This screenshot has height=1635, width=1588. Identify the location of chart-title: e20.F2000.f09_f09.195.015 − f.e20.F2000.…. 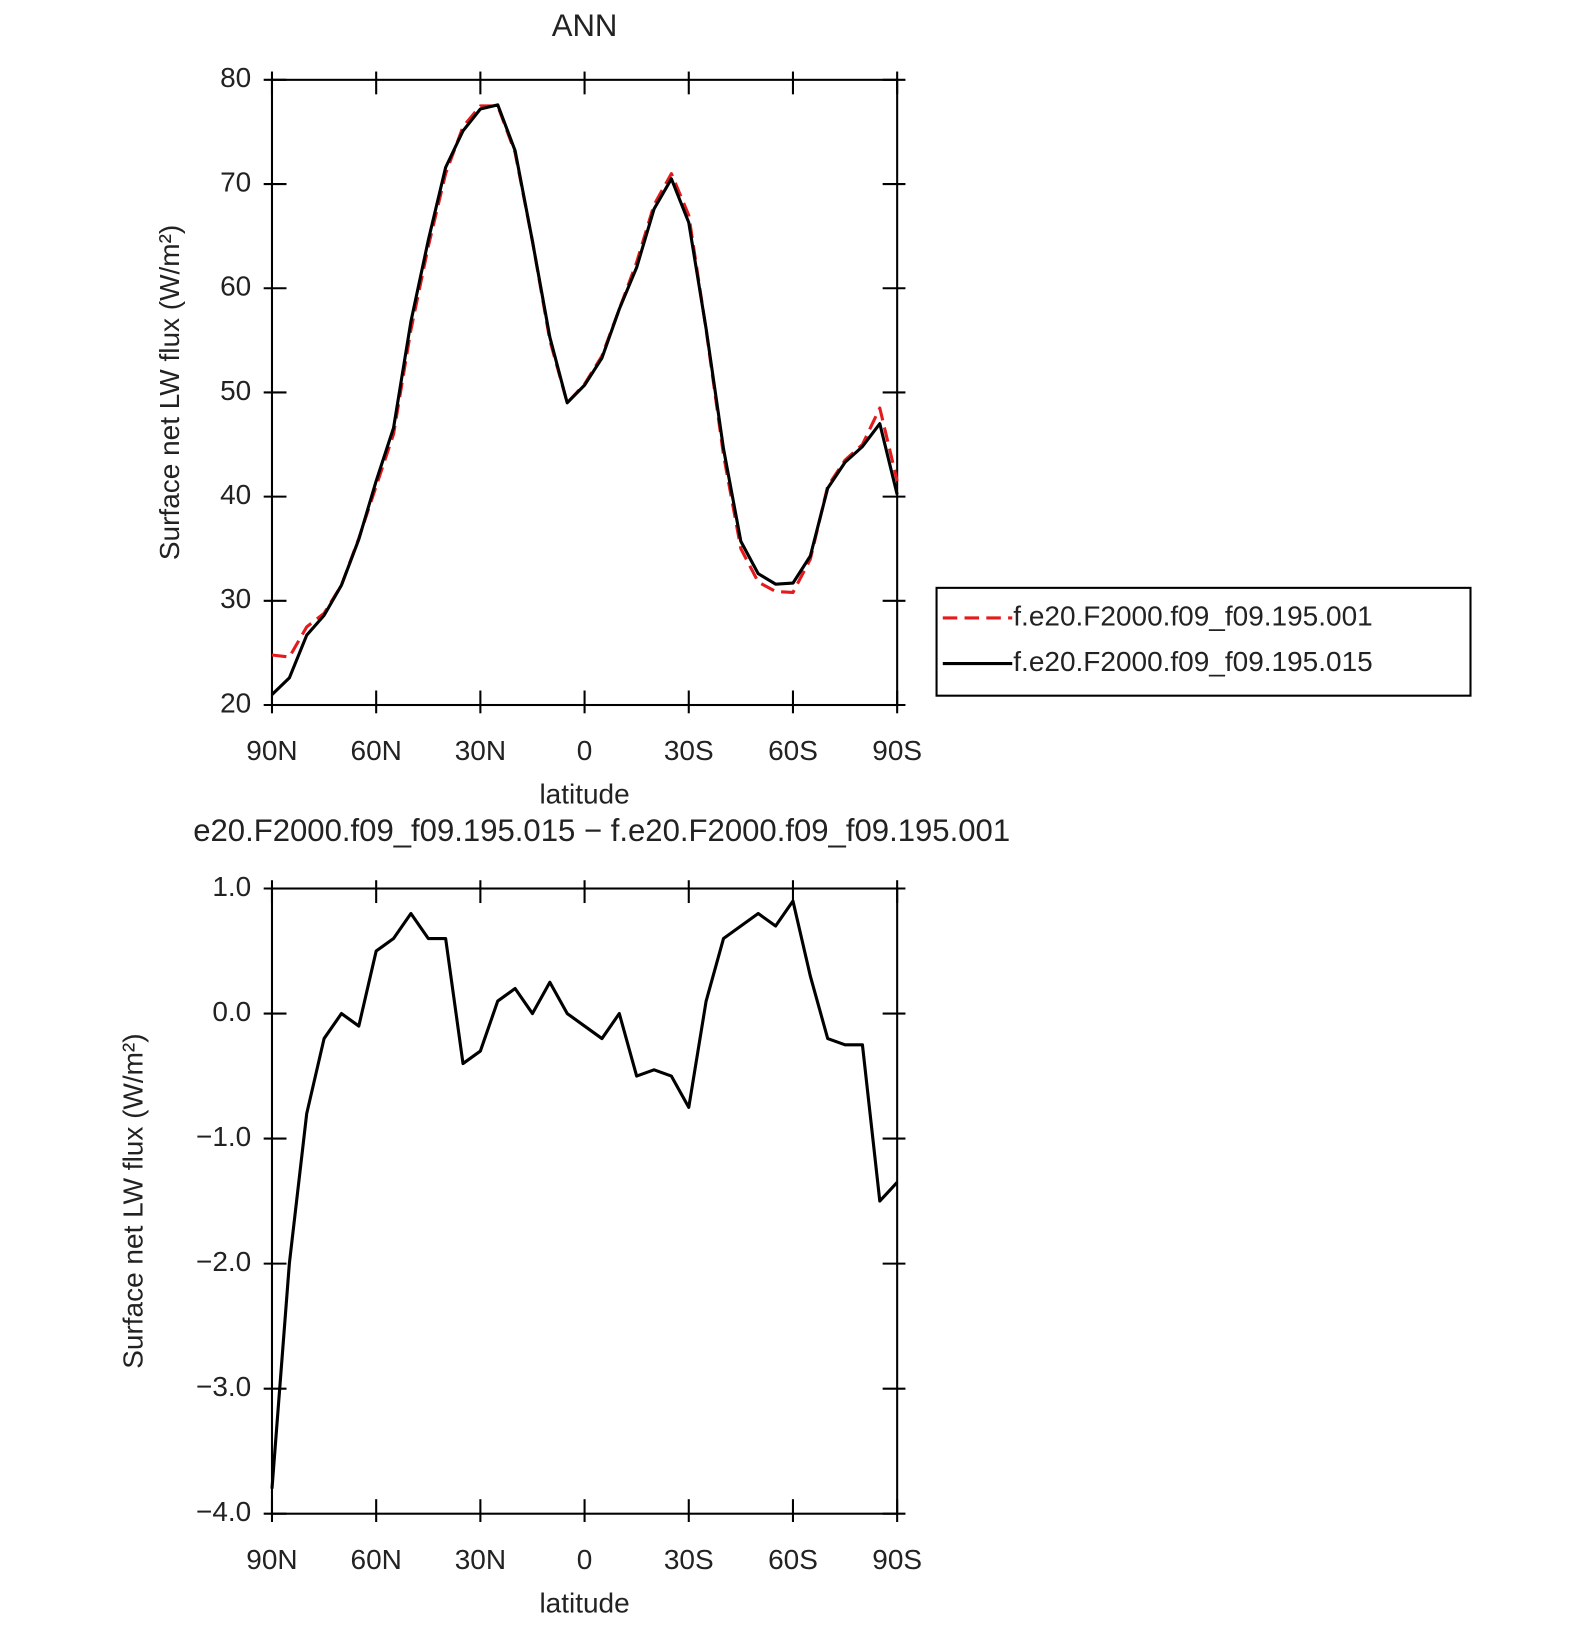
(601, 830).